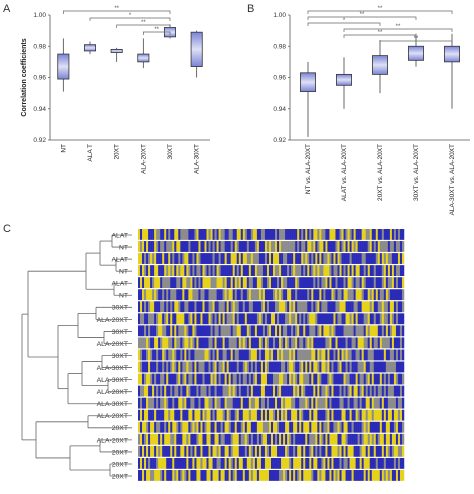 This screenshot has width=474, height=494. Describe the element at coordinates (112, 368) in the screenshot. I see `heatmap-row-label: ALA-30XT` at that location.